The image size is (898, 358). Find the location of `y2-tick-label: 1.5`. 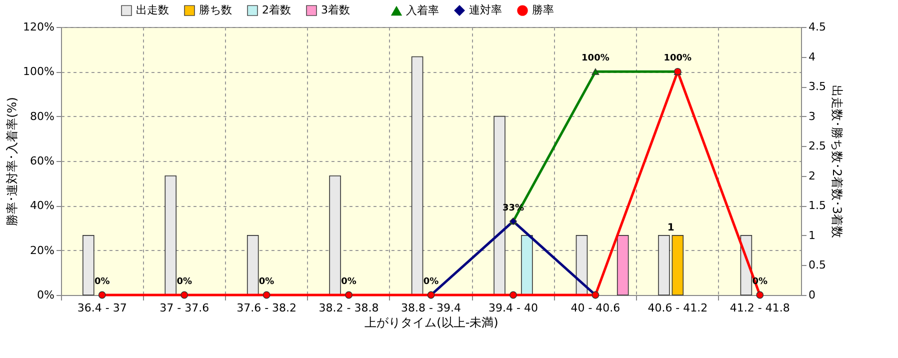

y2-tick-label: 1.5 is located at coordinates (817, 205).